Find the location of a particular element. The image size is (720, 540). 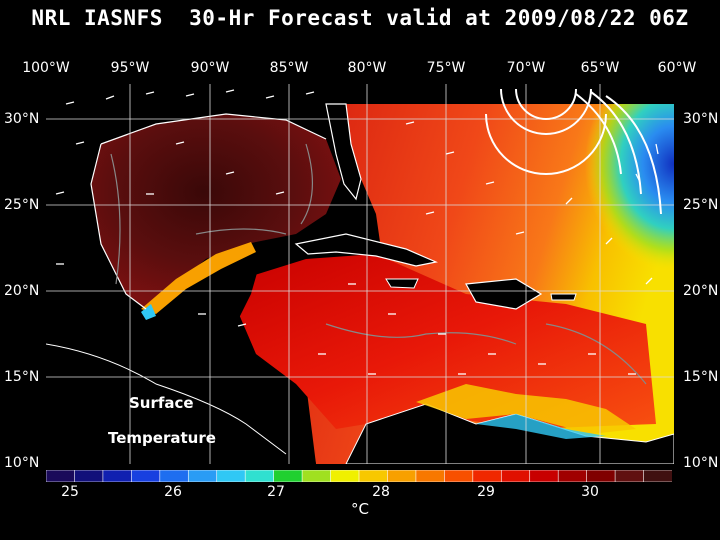

lon-label-80w: 80°W is located at coordinates (367, 68).